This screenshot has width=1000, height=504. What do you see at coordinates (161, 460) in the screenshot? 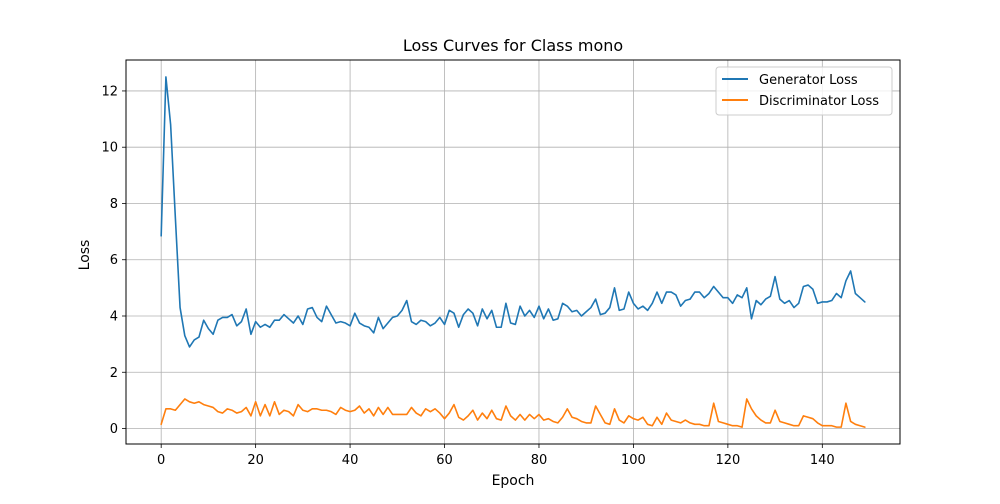
I see `x-tick-label: 0` at bounding box center [161, 460].